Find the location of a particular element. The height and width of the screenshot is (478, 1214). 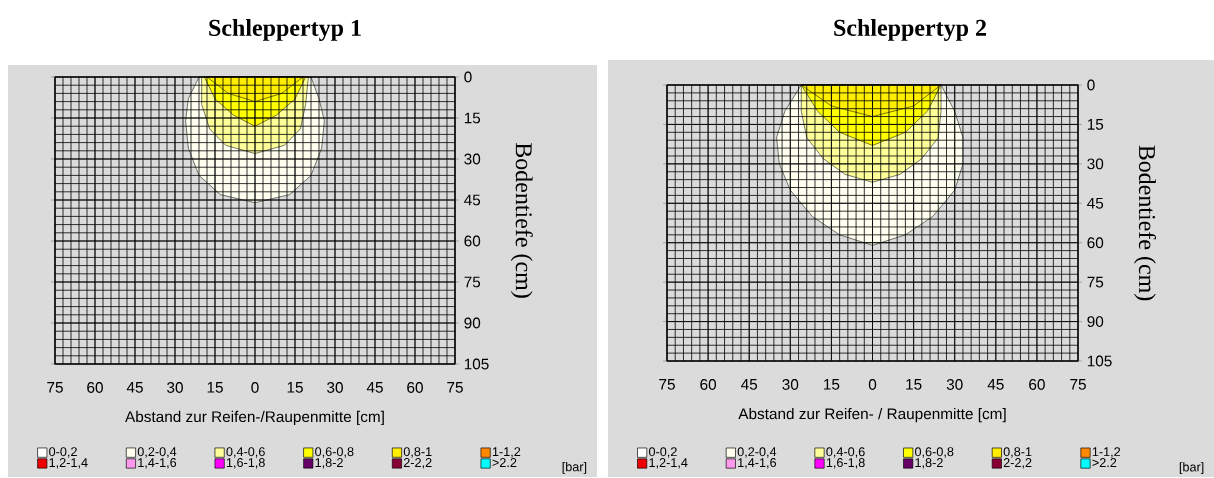

chart-title: Schleppertyp 1 is located at coordinates (285, 29).